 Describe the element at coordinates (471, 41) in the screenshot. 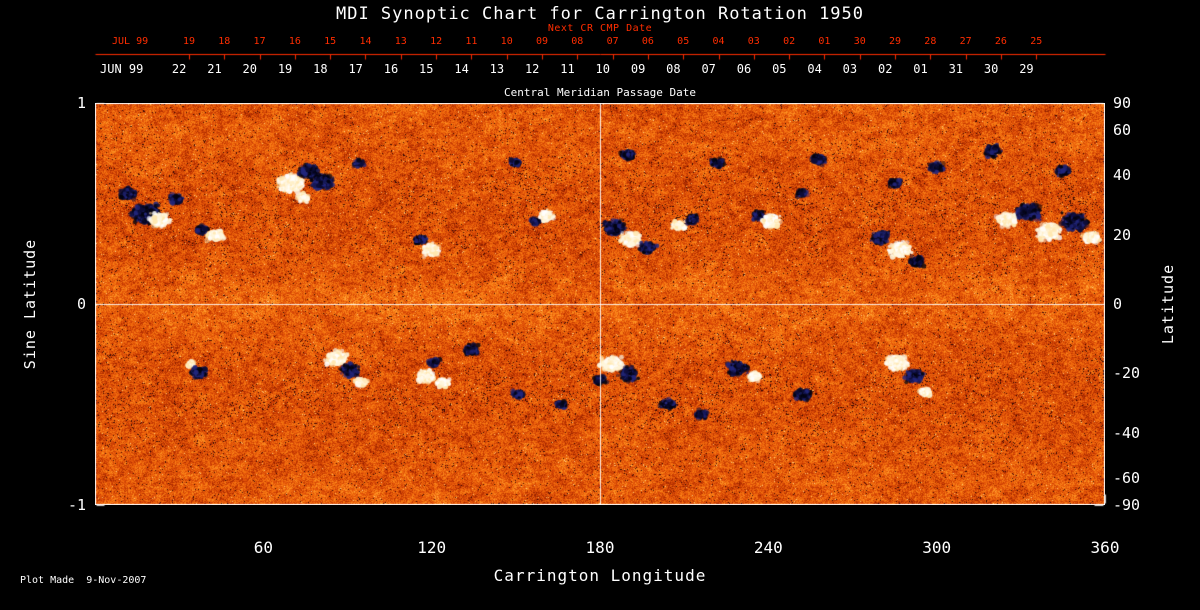

I see `next-cr-day-label: 11` at that location.